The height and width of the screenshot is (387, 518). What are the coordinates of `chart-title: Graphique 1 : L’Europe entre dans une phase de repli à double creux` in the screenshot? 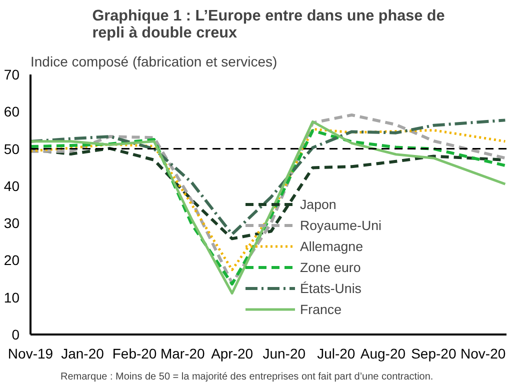 It's located at (268, 25).